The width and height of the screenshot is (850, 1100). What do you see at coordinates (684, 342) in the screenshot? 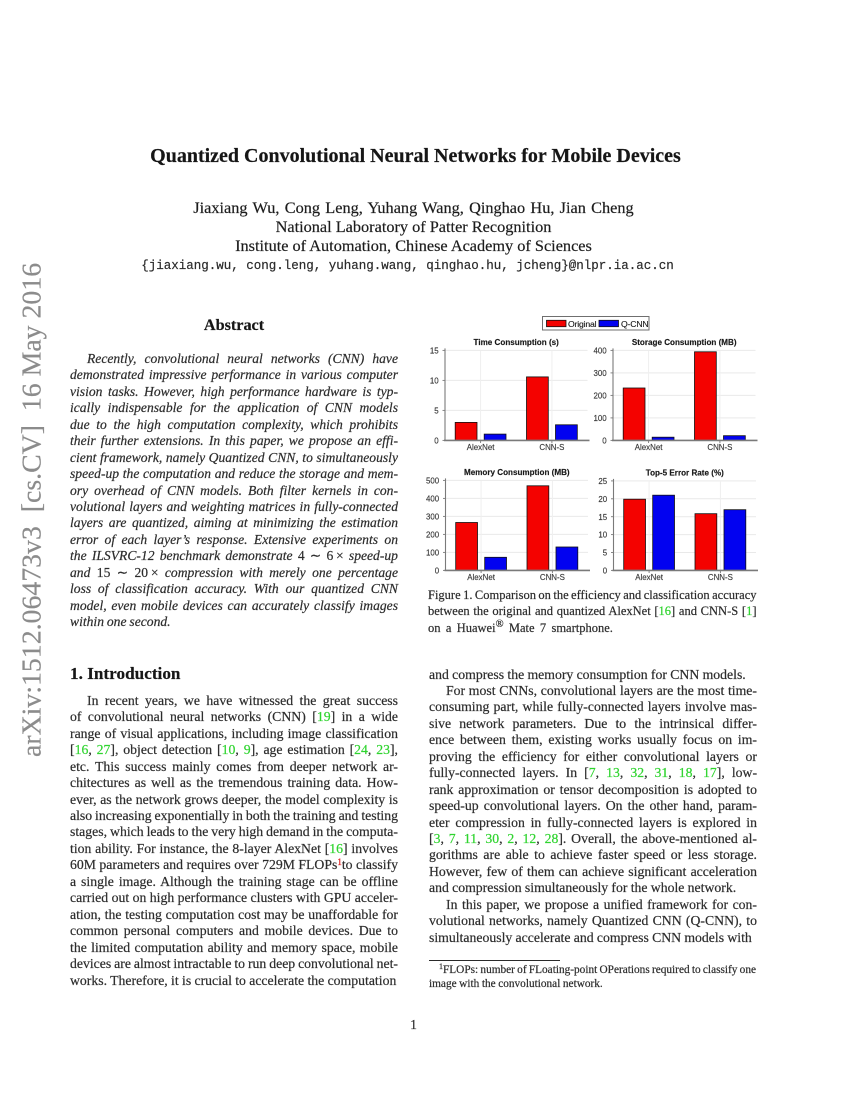
I see `svg-text: Storage Consumption (MB)` at bounding box center [684, 342].